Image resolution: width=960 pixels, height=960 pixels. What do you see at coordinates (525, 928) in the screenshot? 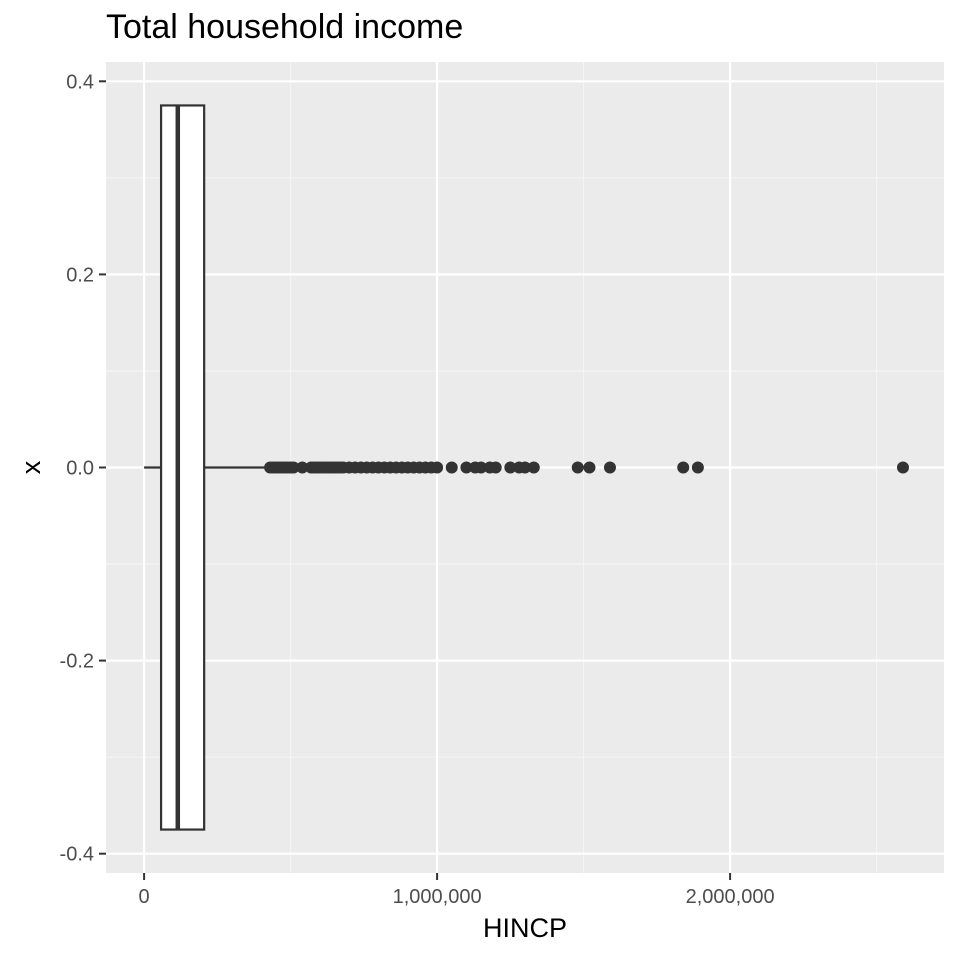
I see `x-axis-title: HINCP` at bounding box center [525, 928].